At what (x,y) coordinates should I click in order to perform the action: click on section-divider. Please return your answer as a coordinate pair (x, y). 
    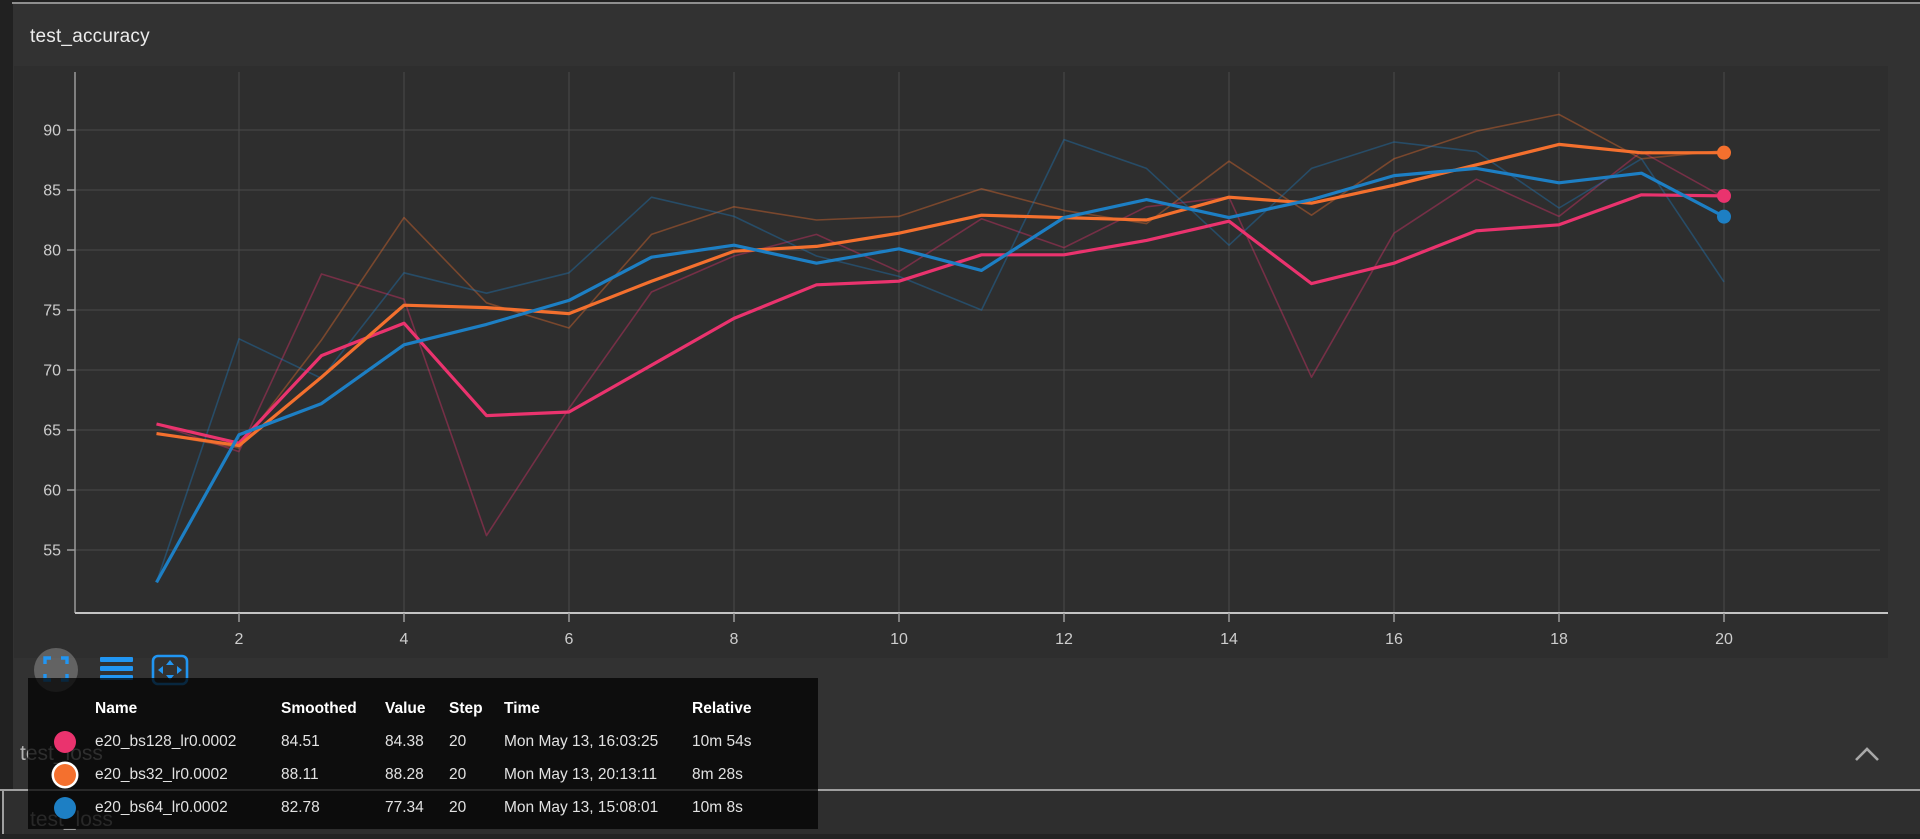
    Looking at the image, I should click on (960, 790).